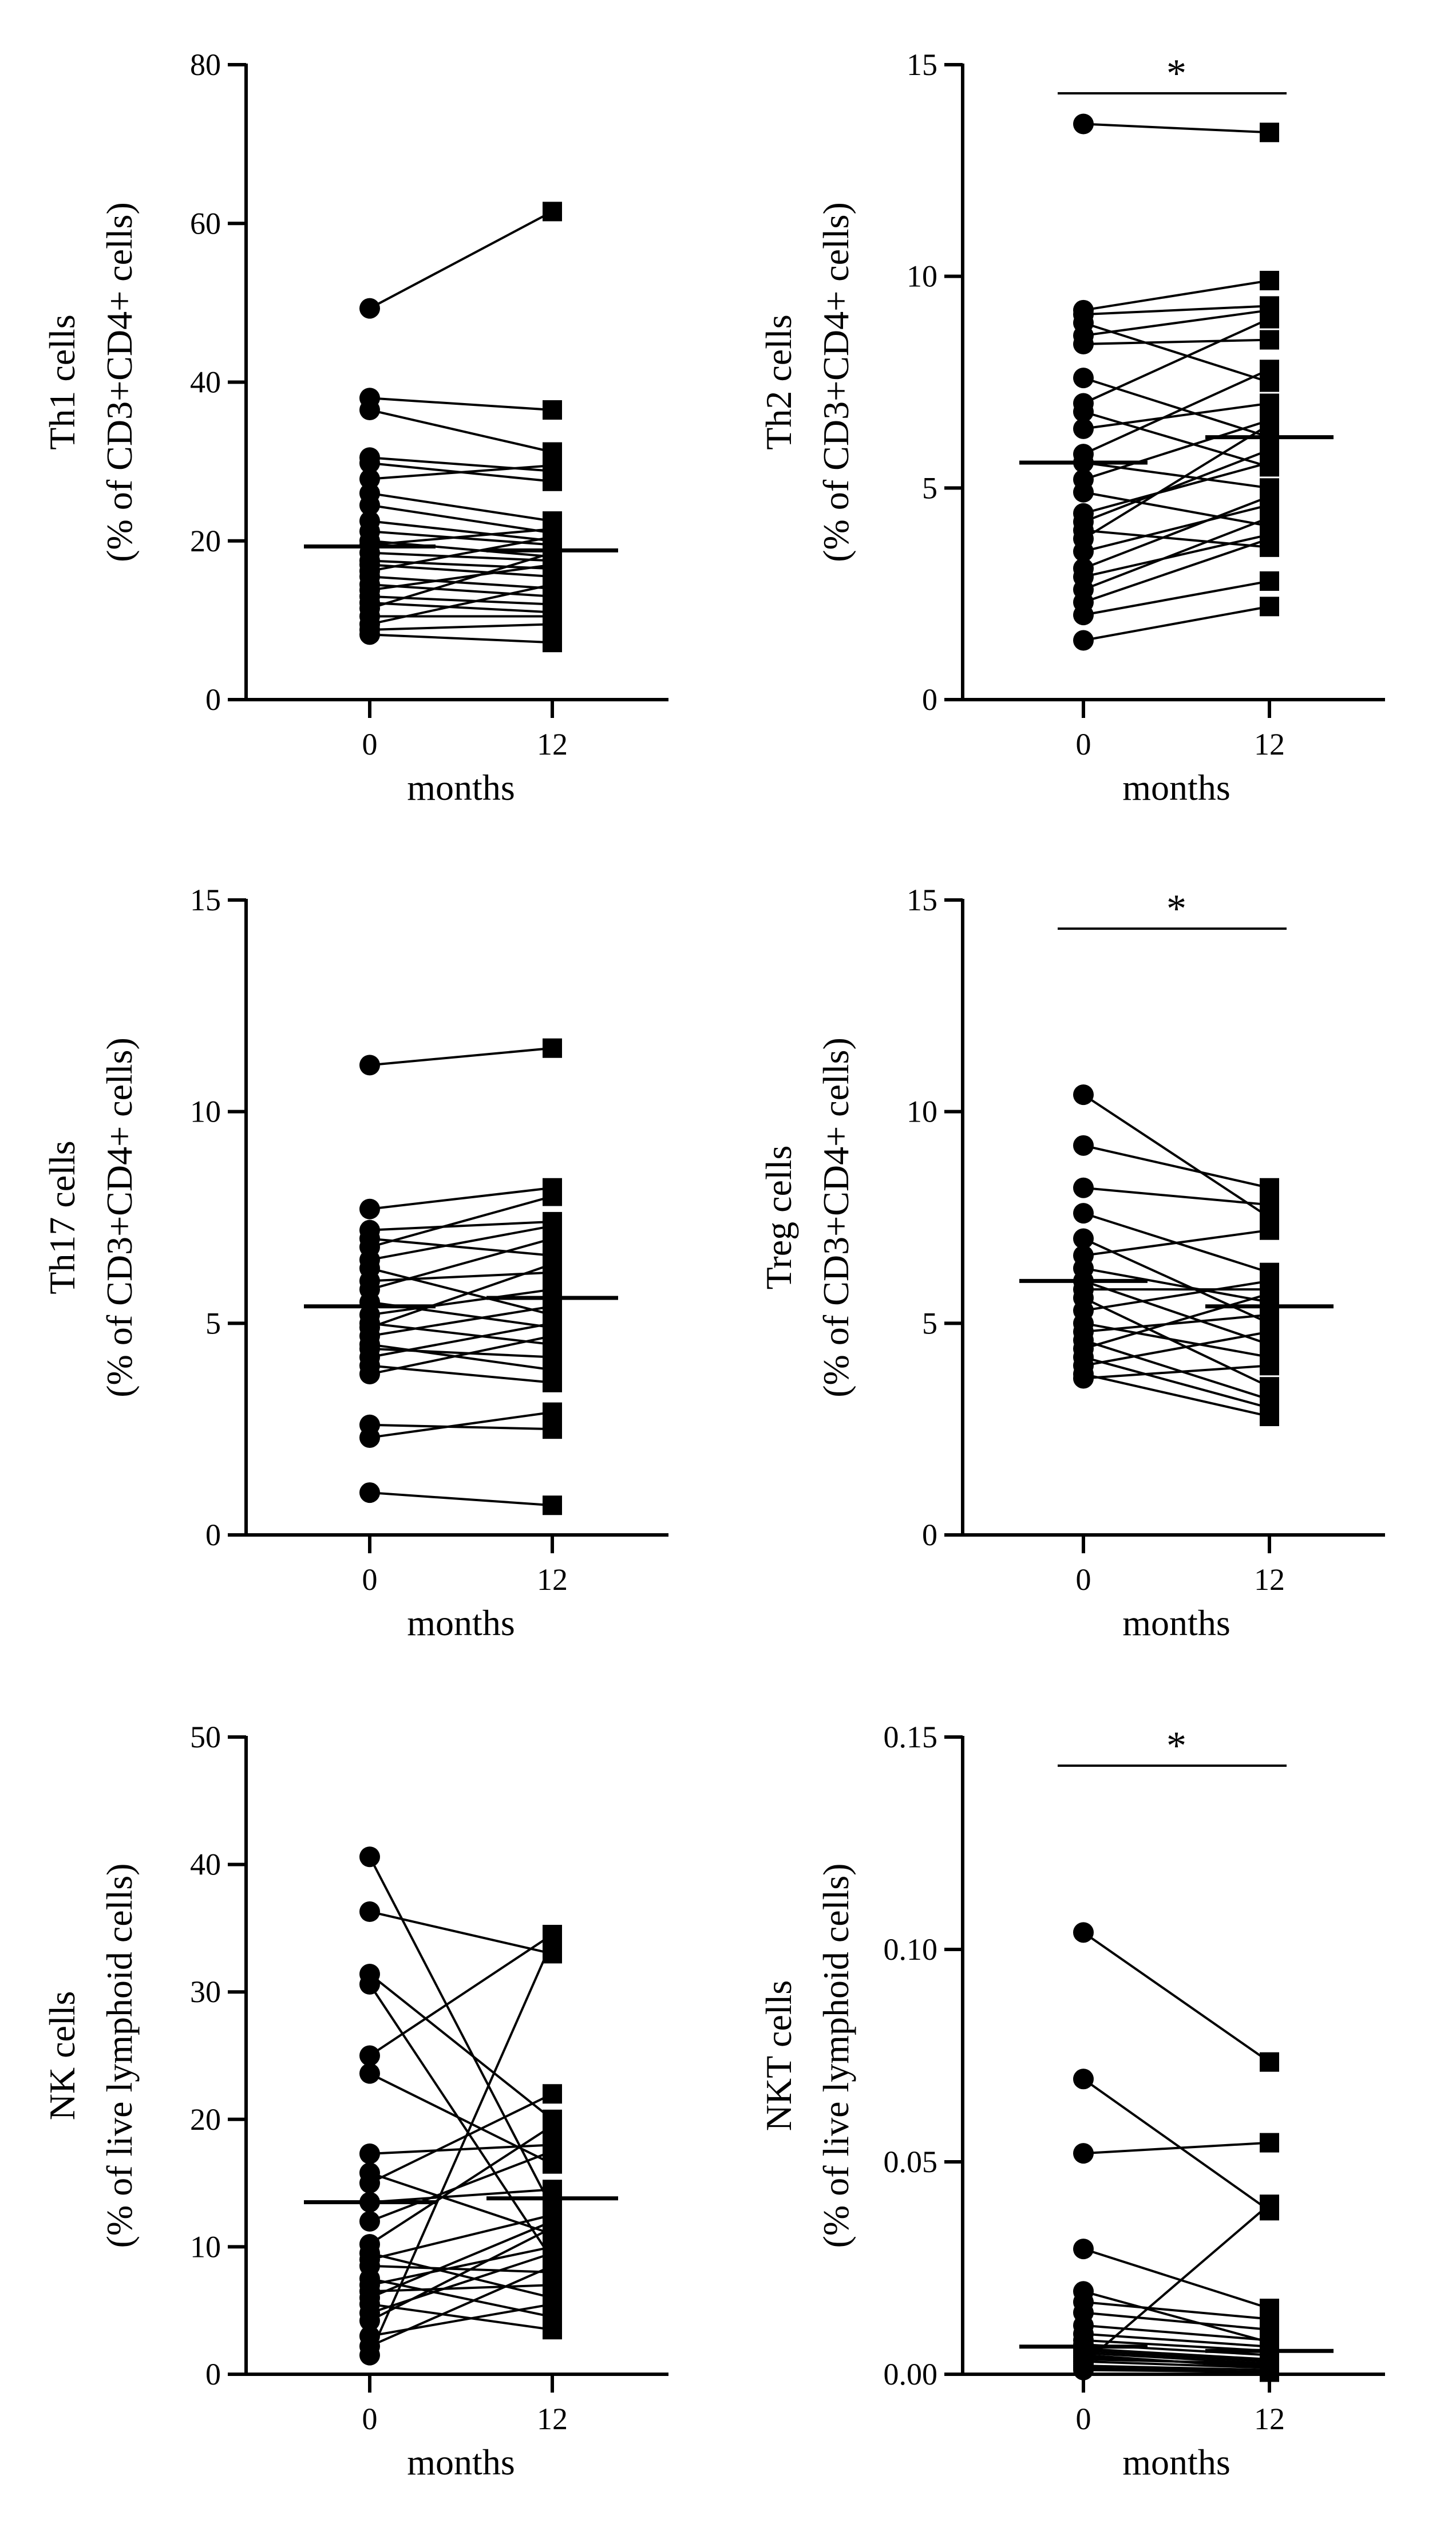 This screenshot has width=1456, height=2542. What do you see at coordinates (213, 1323) in the screenshot?
I see `y-tick-label: 5` at bounding box center [213, 1323].